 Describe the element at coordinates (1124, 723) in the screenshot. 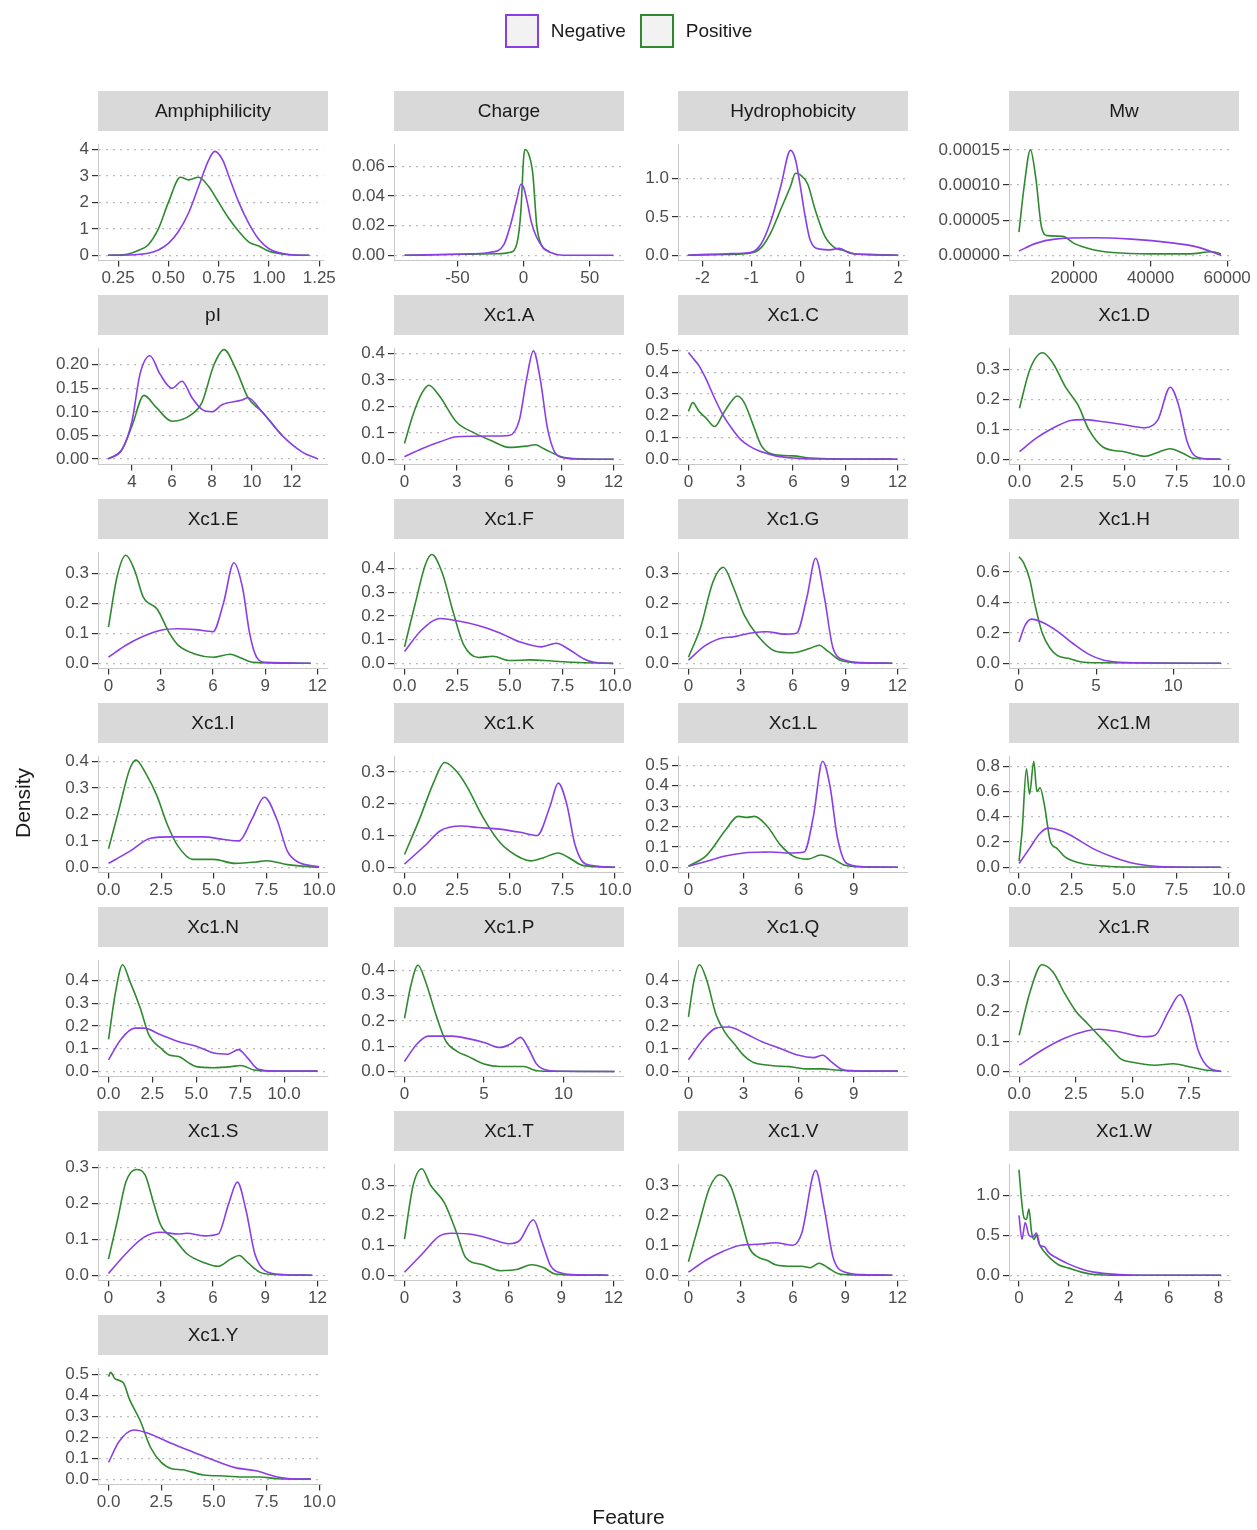

I see `chart-title: Xc1.M` at that location.